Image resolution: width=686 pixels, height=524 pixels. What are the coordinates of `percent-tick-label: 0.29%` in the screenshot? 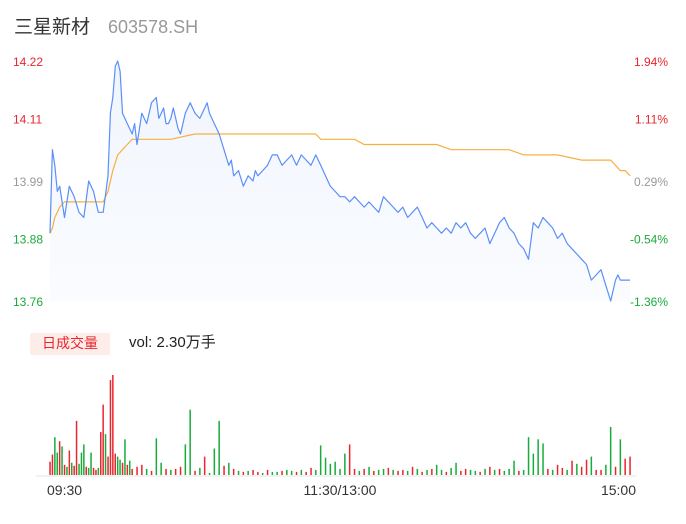 It's located at (651, 182).